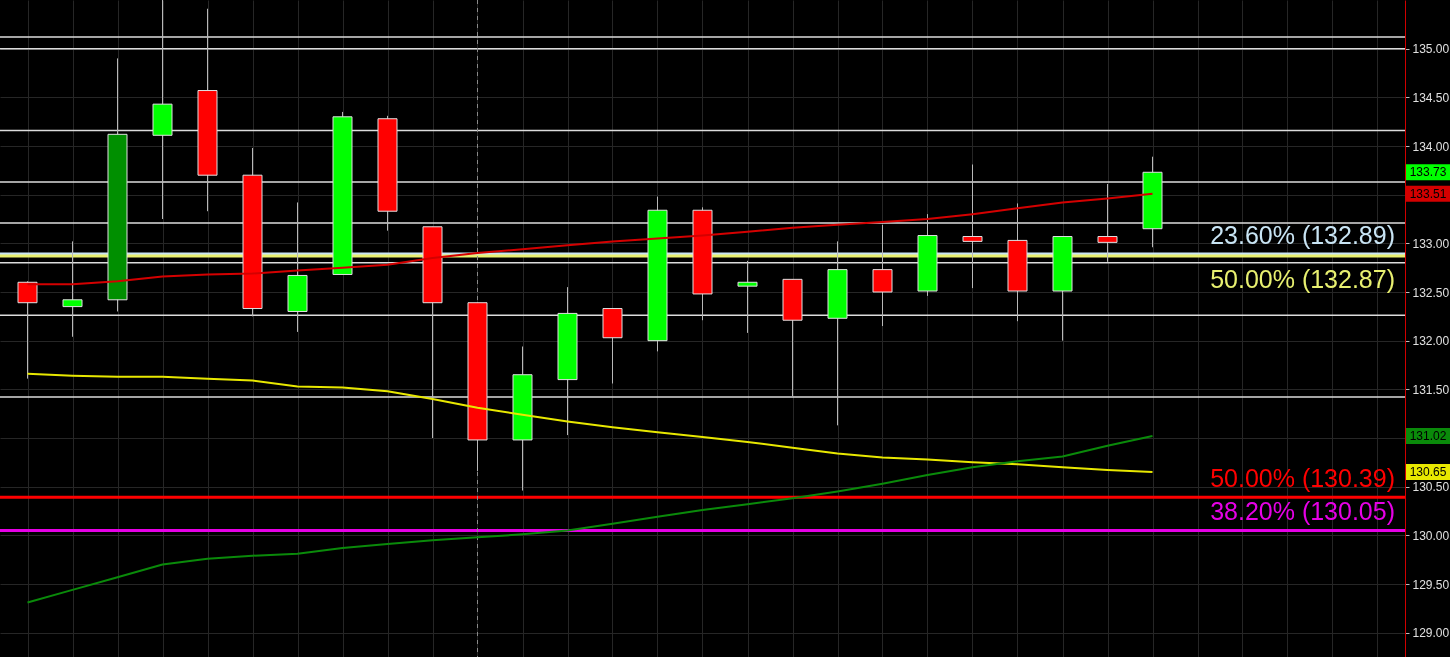 The width and height of the screenshot is (1450, 657). Describe the element at coordinates (1302, 511) in the screenshot. I see `ref-line-label: 38.20% (130.05)` at that location.